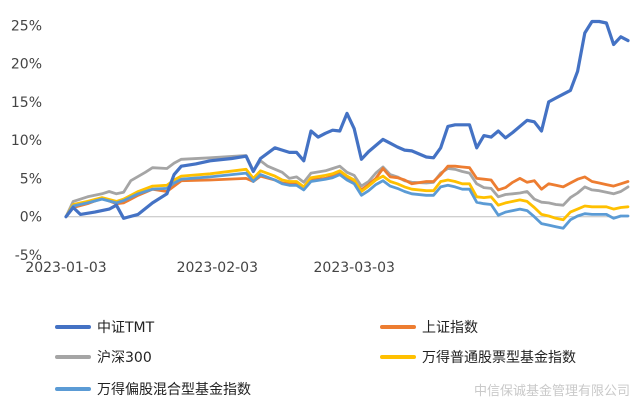 The width and height of the screenshot is (640, 407). I want to click on x-axis-tick-labels: 2023-01-03 2023-02-03 2023-03-03, so click(210, 268).